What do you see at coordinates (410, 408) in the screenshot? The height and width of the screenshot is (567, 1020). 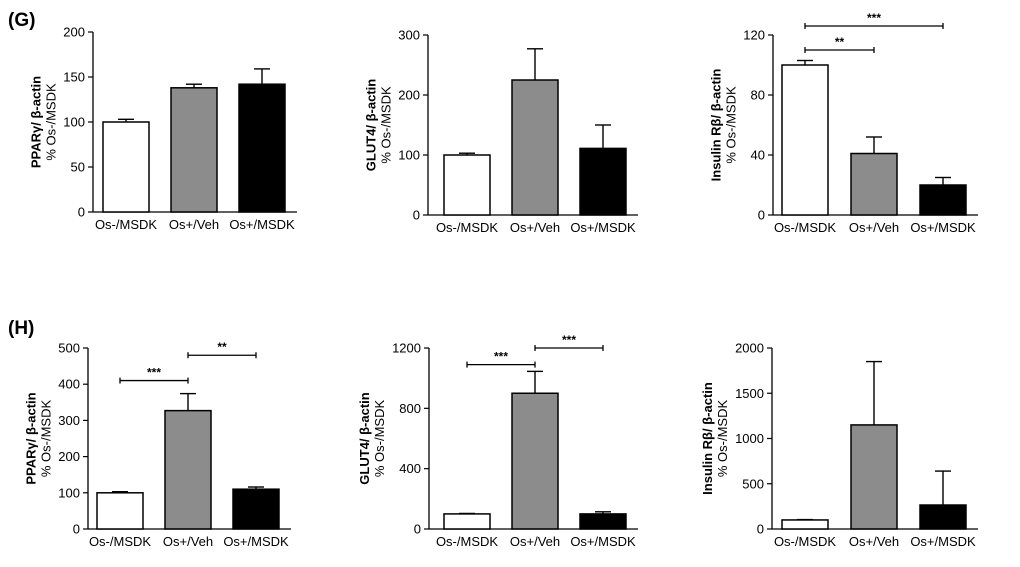 I see `y-tick-label: 800` at bounding box center [410, 408].